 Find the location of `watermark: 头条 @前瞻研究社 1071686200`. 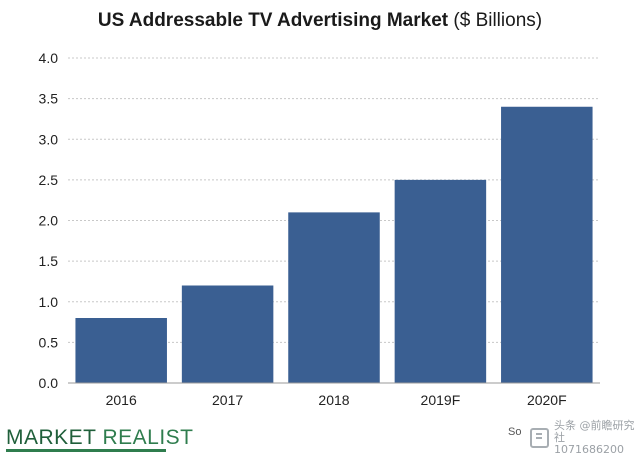

watermark: 头条 @前瞻研究社 1071686200 is located at coordinates (585, 438).